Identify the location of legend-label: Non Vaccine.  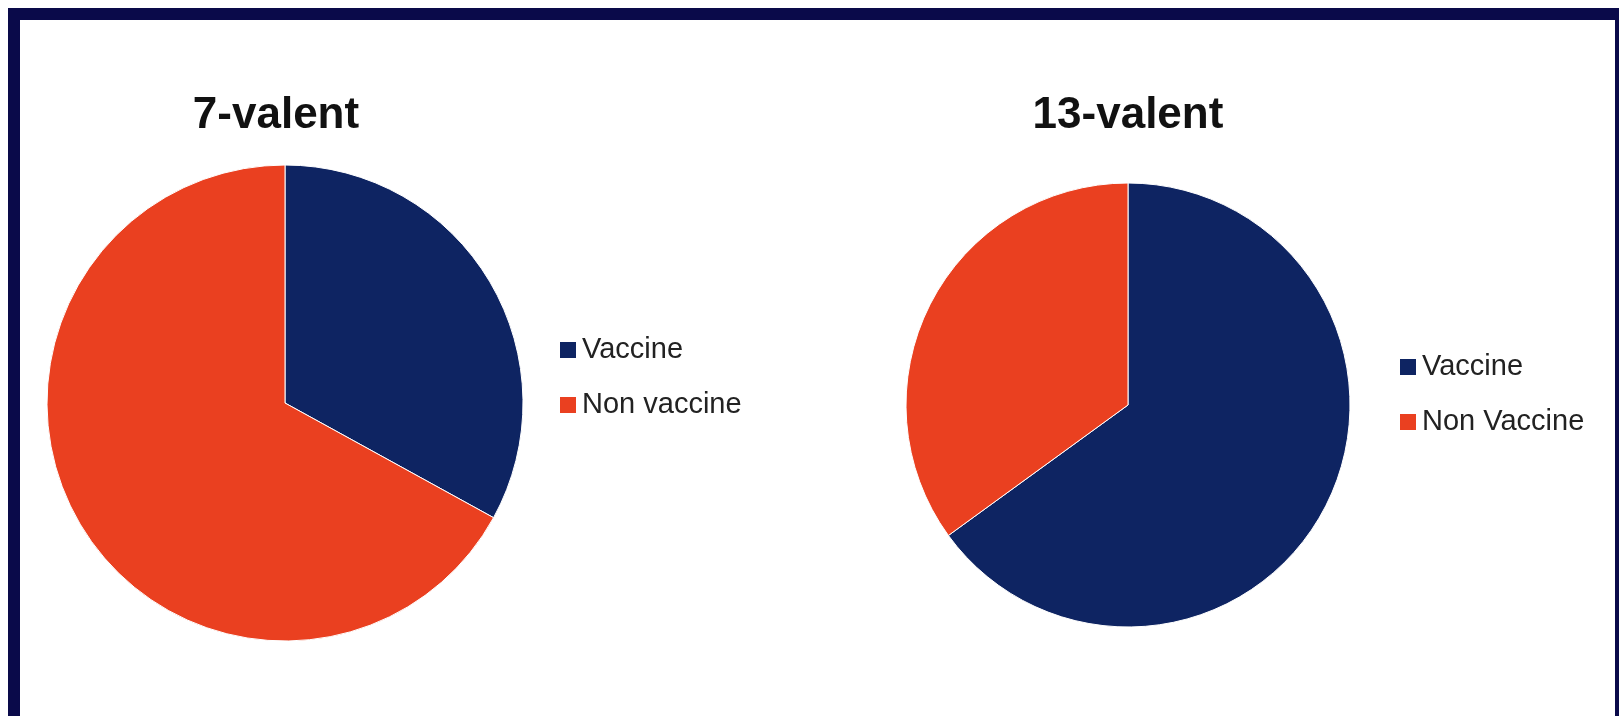
(1503, 420).